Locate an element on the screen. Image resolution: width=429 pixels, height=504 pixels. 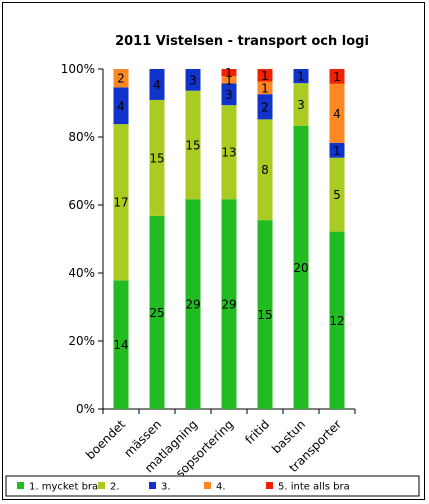
x-tick-label: fritid is located at coordinates (257, 432).